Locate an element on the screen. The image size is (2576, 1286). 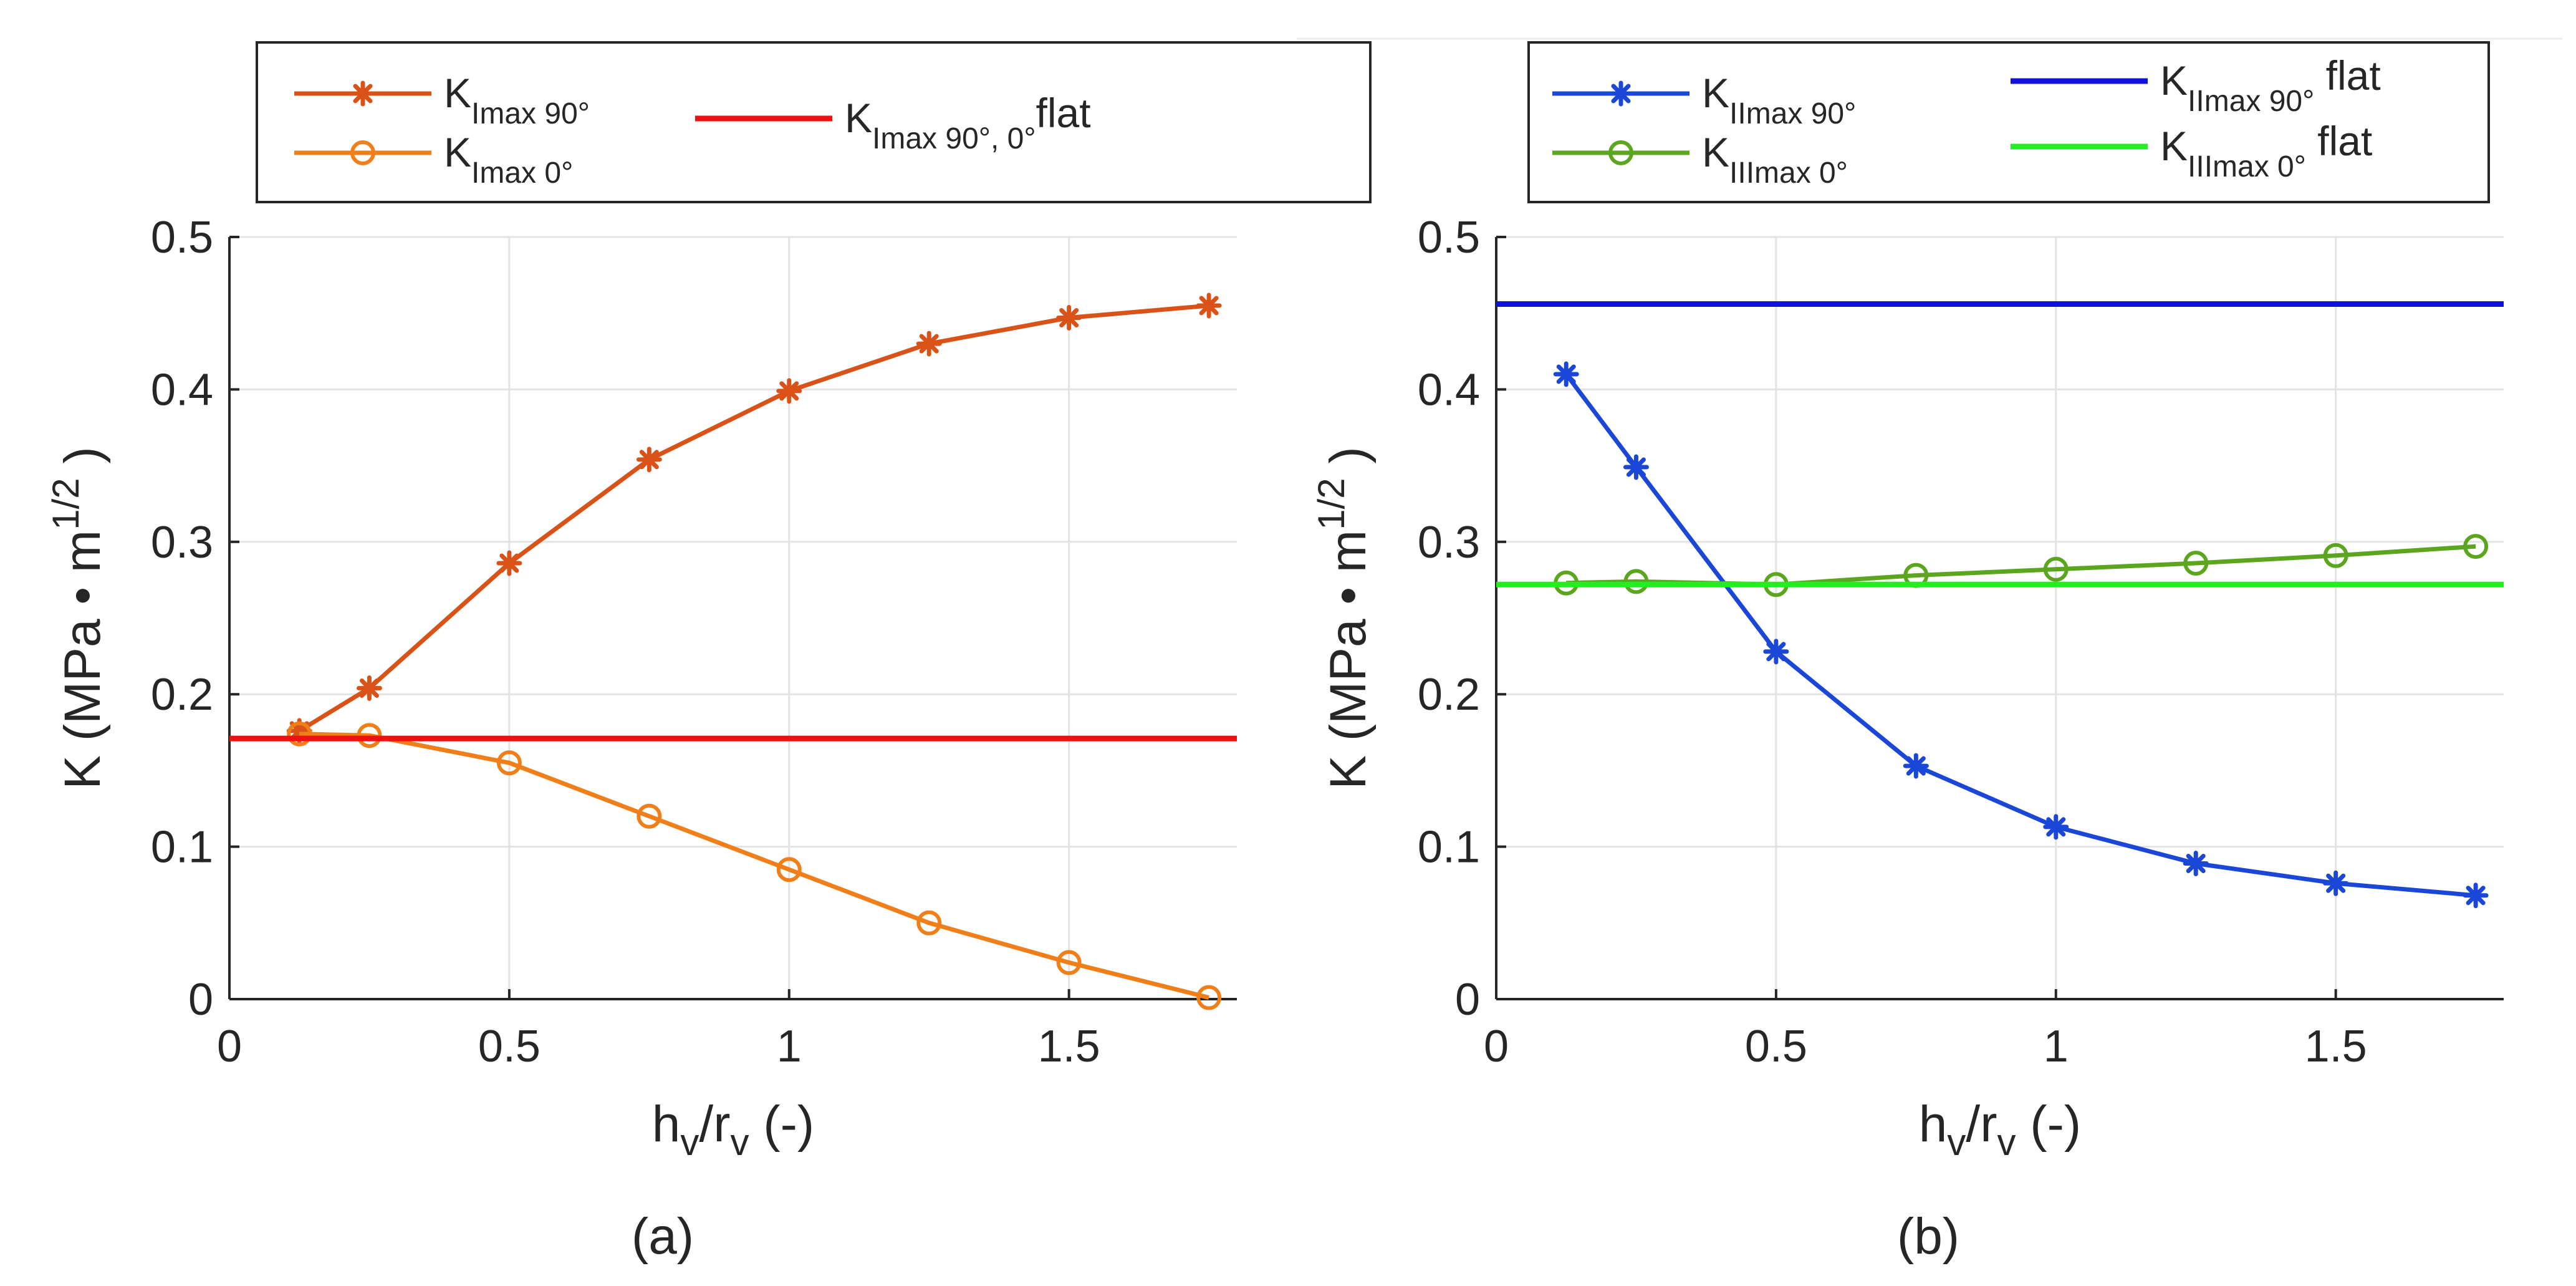
legend-box is located at coordinates (814, 122).